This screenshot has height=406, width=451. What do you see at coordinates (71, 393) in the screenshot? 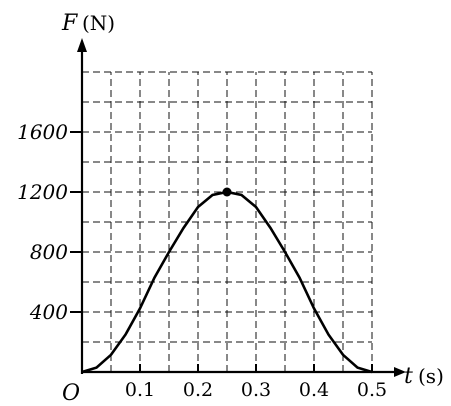
I see `origin-label: O` at bounding box center [71, 393].